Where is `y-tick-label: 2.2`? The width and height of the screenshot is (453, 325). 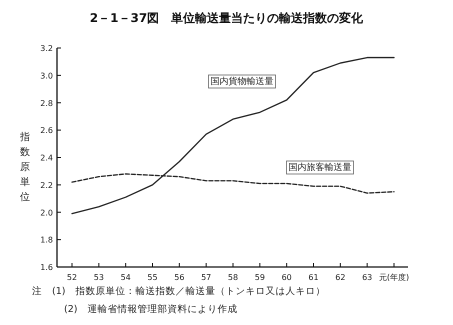
y-tick-label: 2.2 is located at coordinates (46, 185).